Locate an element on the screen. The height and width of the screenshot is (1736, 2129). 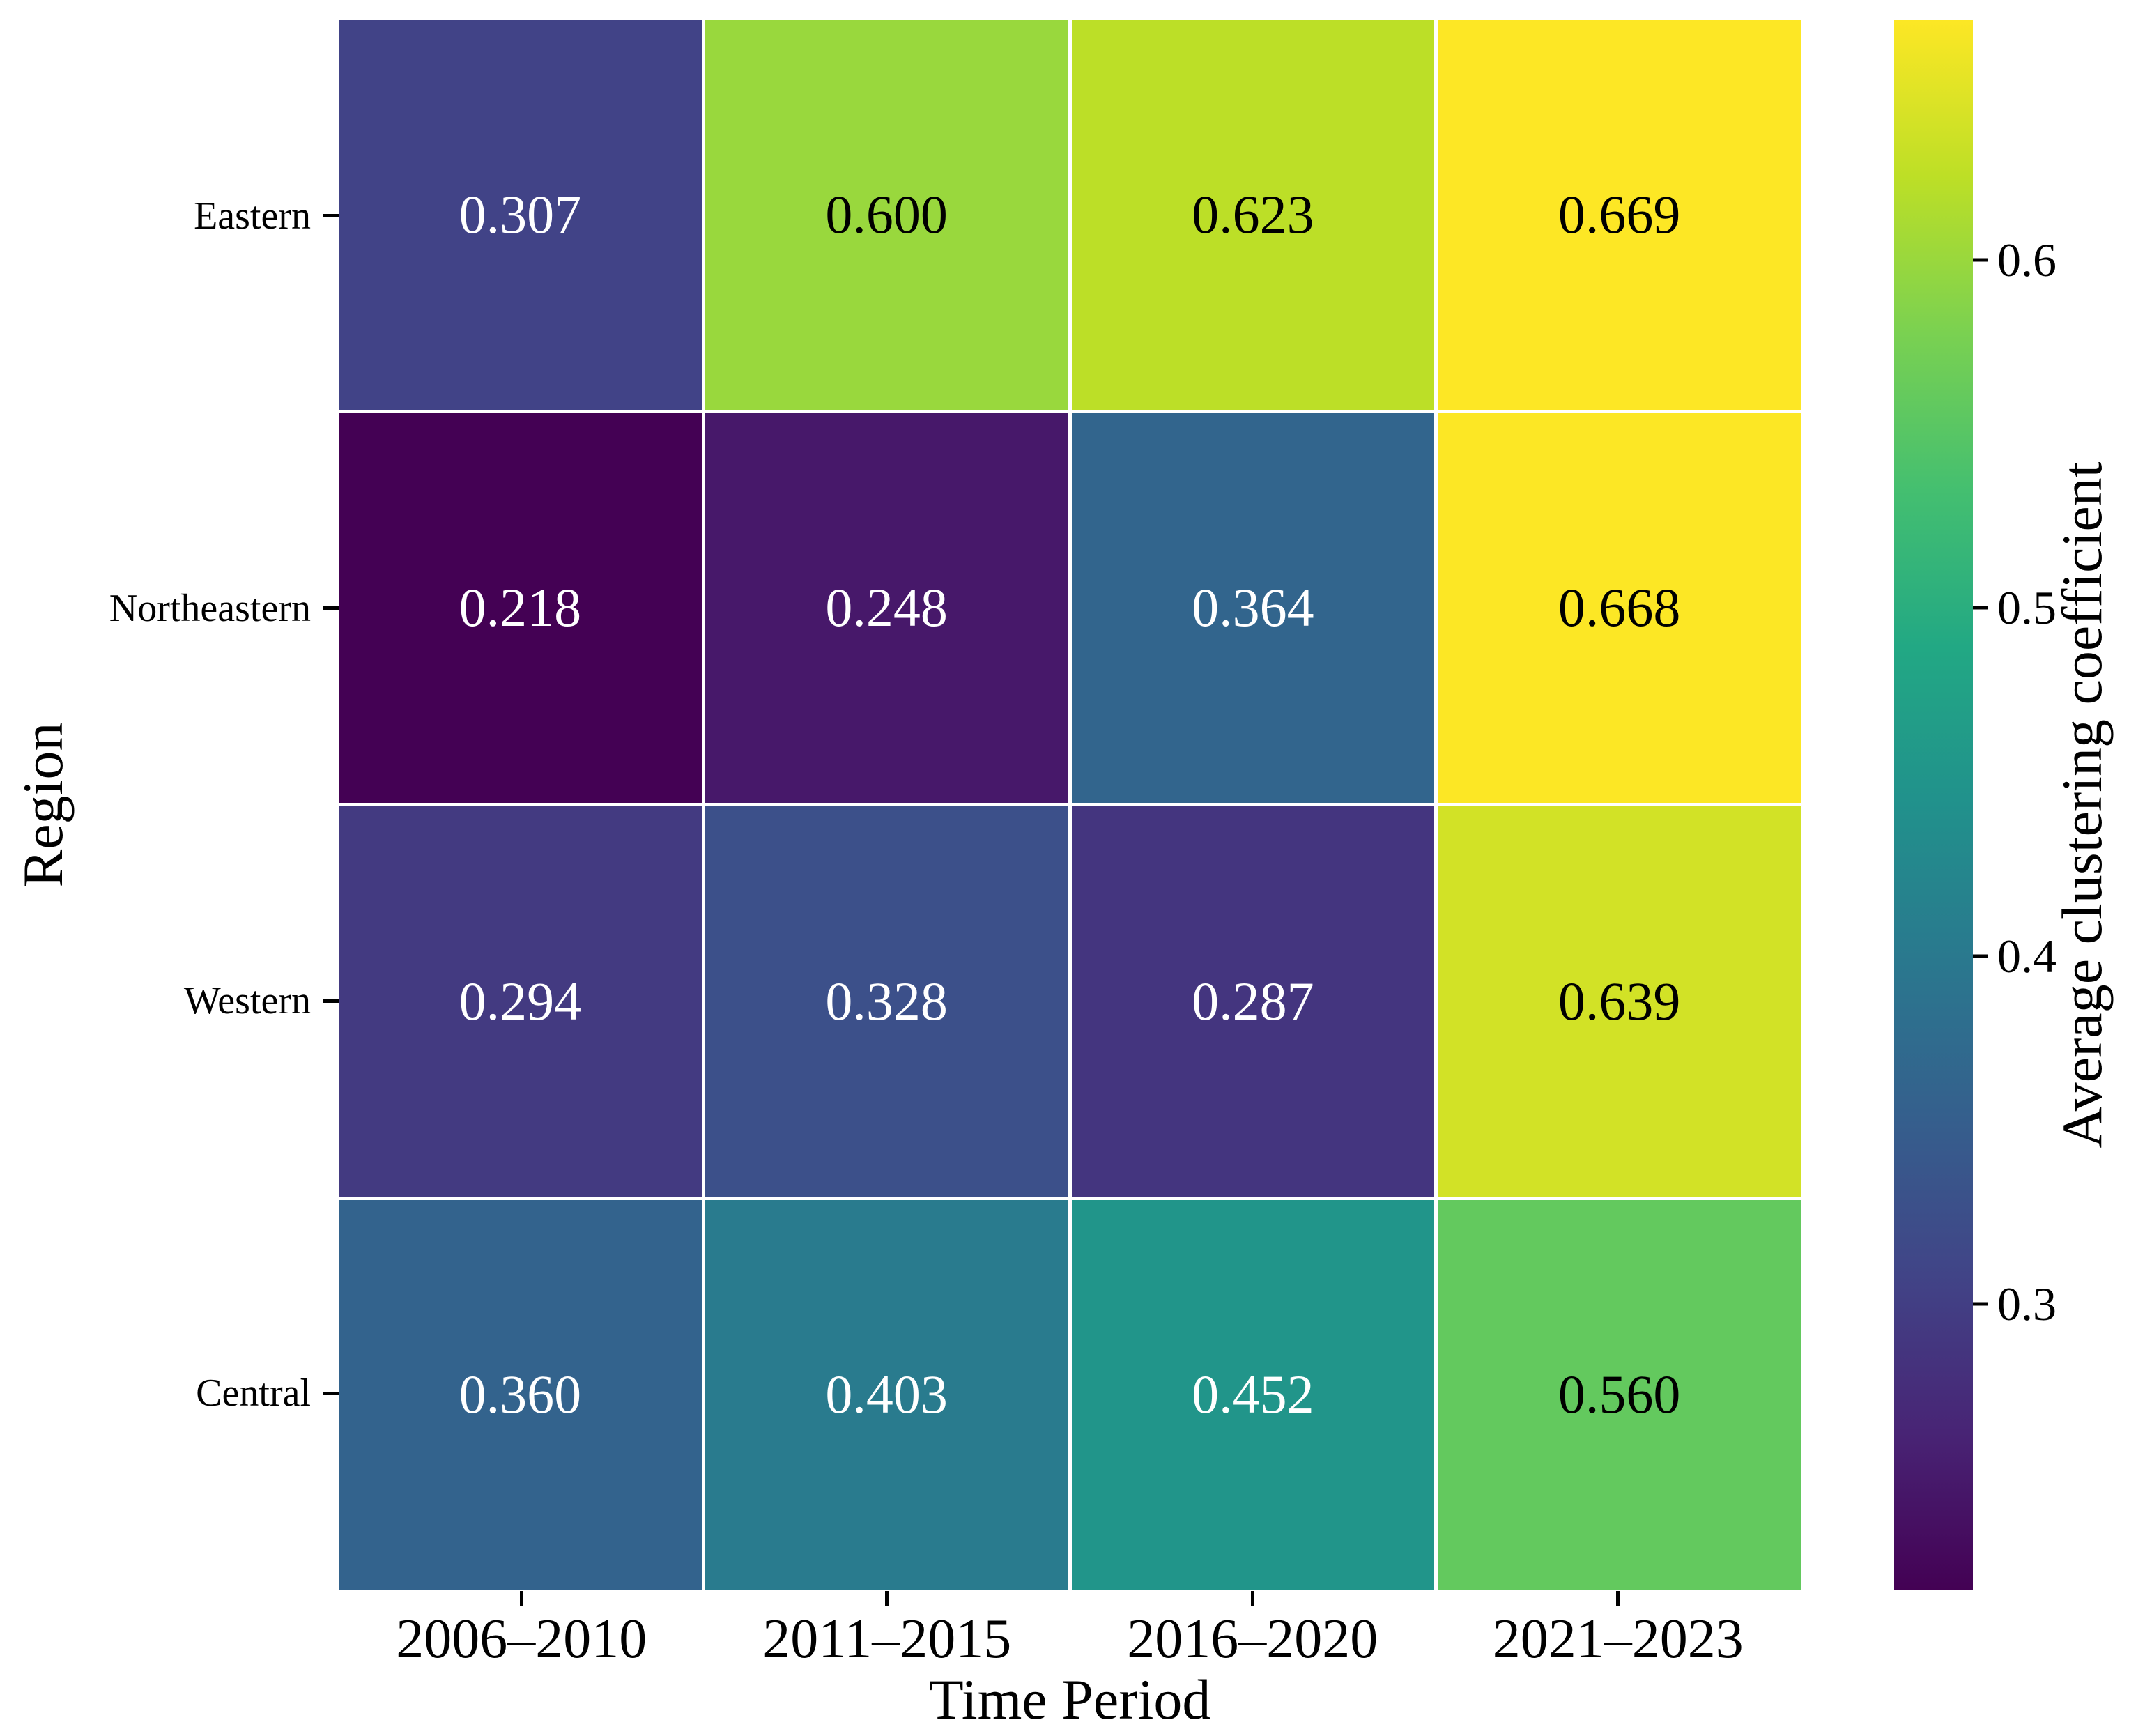
cell-value-label: 0.328 is located at coordinates (886, 1001).